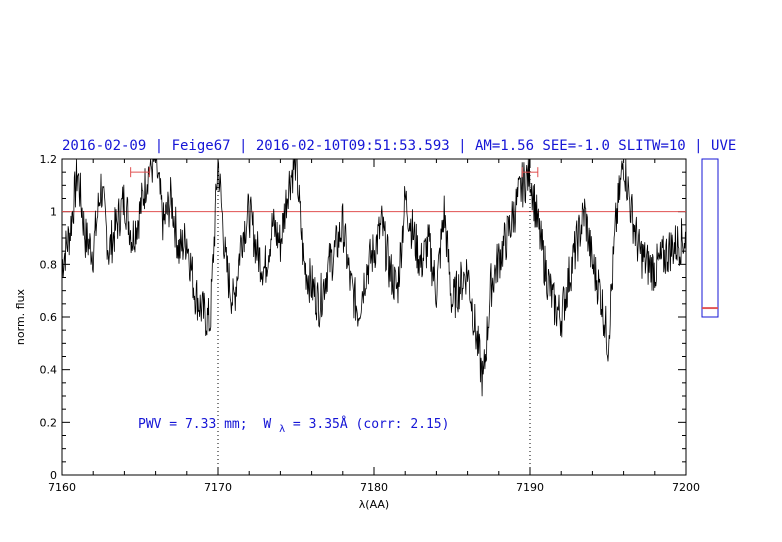 Image resolution: width=782 pixels, height=542 pixels. Describe the element at coordinates (193, 424) in the screenshot. I see `pwv-text: PWV = 7.33 mm;` at that location.